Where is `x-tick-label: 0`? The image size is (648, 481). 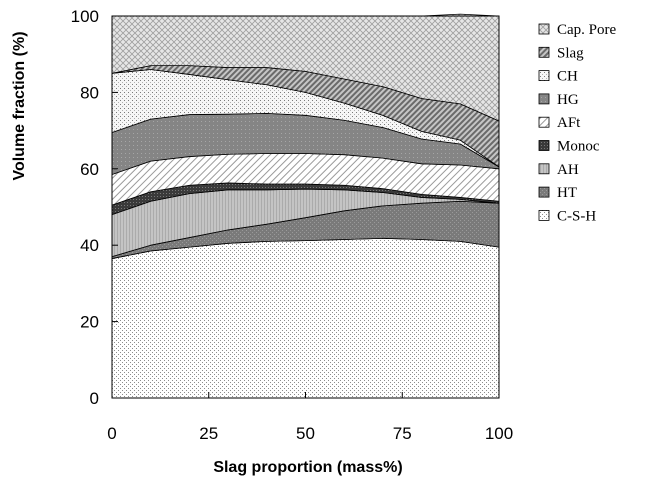
x-tick-label: 0 is located at coordinates (111, 433).